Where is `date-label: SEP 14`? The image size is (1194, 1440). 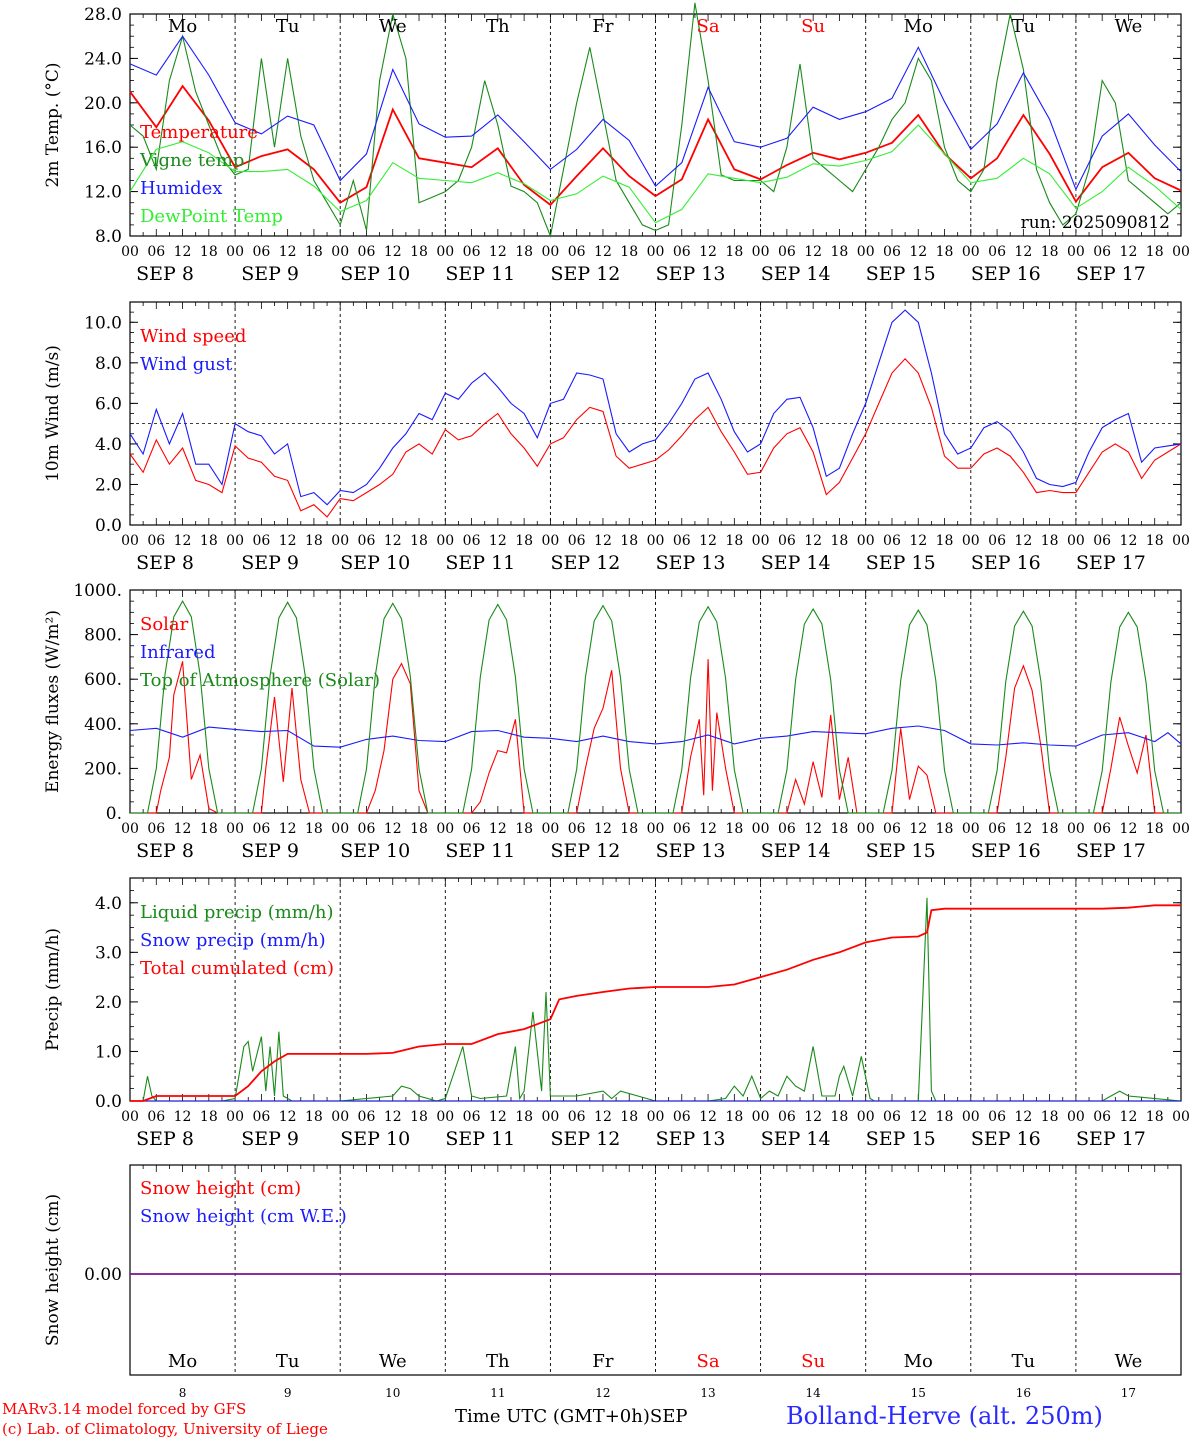 date-label: SEP 14 is located at coordinates (796, 851).